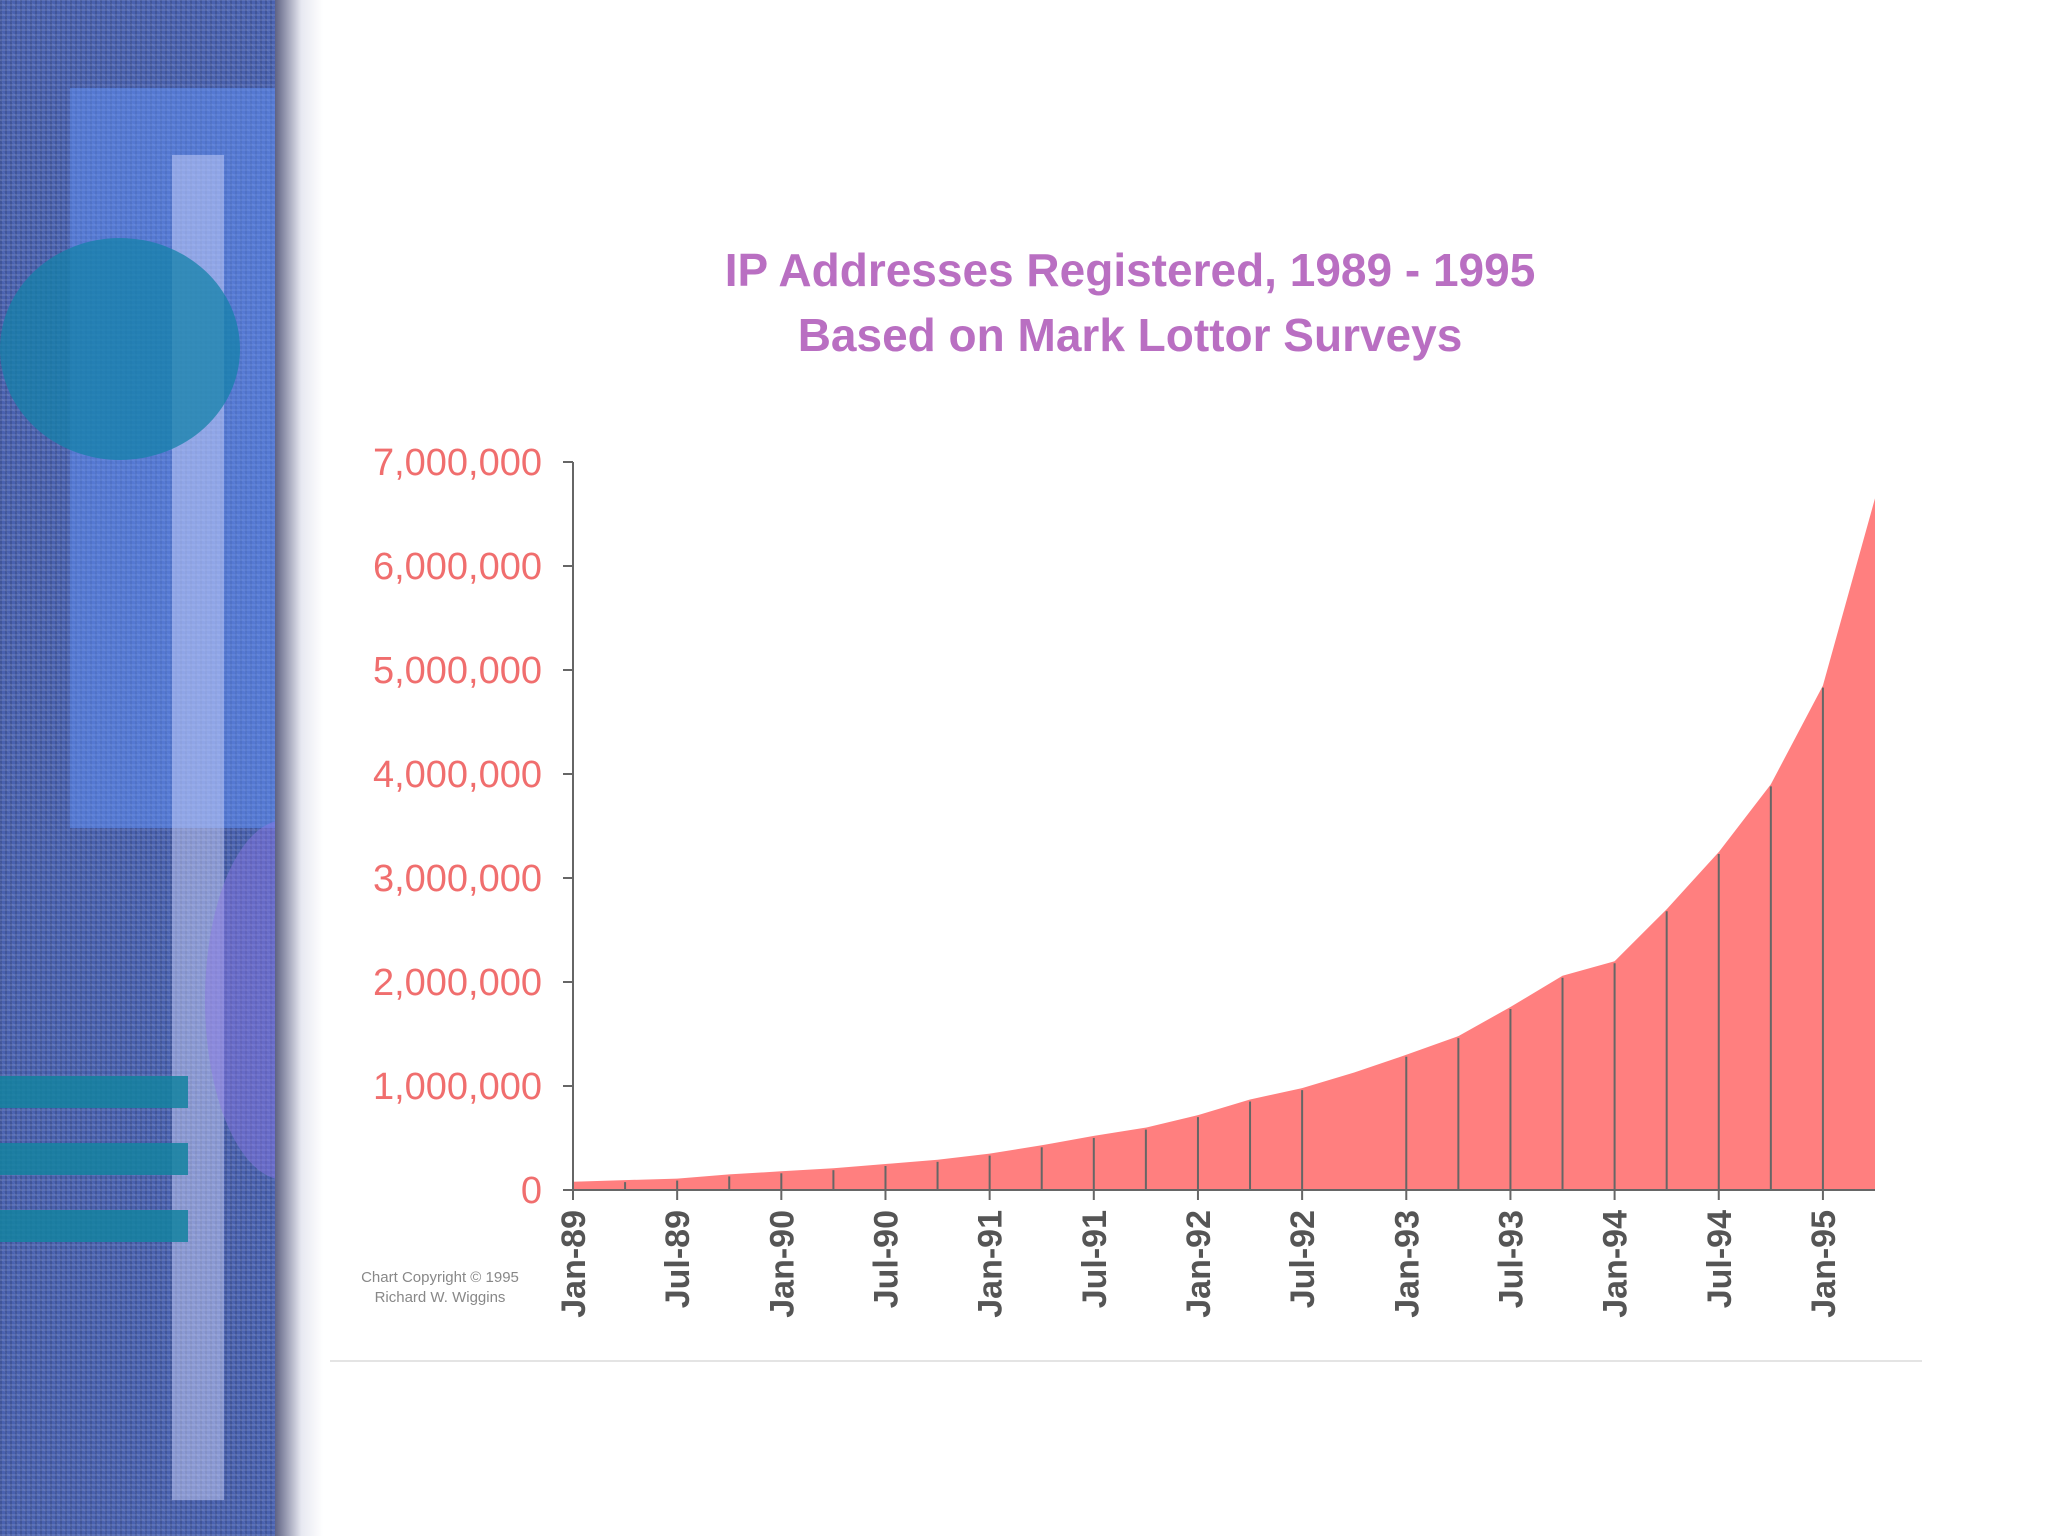  Describe the element at coordinates (457, 567) in the screenshot. I see `y-tick-label: 6,000,000` at that location.